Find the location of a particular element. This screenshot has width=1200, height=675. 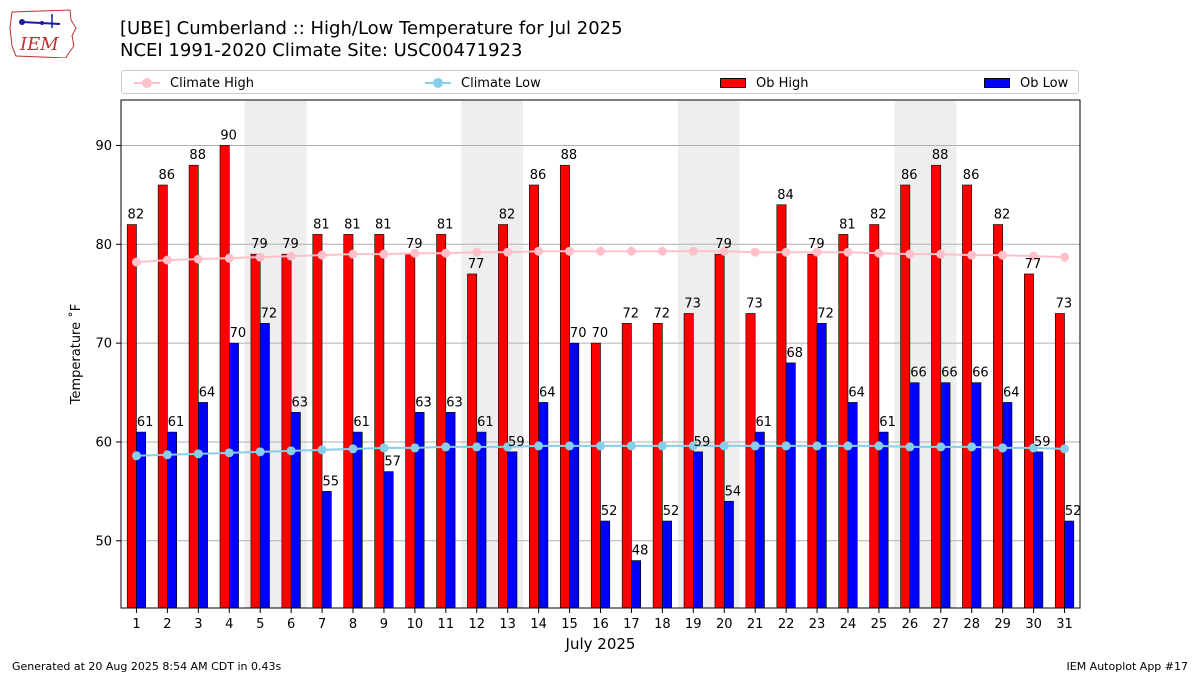

ob-low-value-label: 70 is located at coordinates (238, 333).